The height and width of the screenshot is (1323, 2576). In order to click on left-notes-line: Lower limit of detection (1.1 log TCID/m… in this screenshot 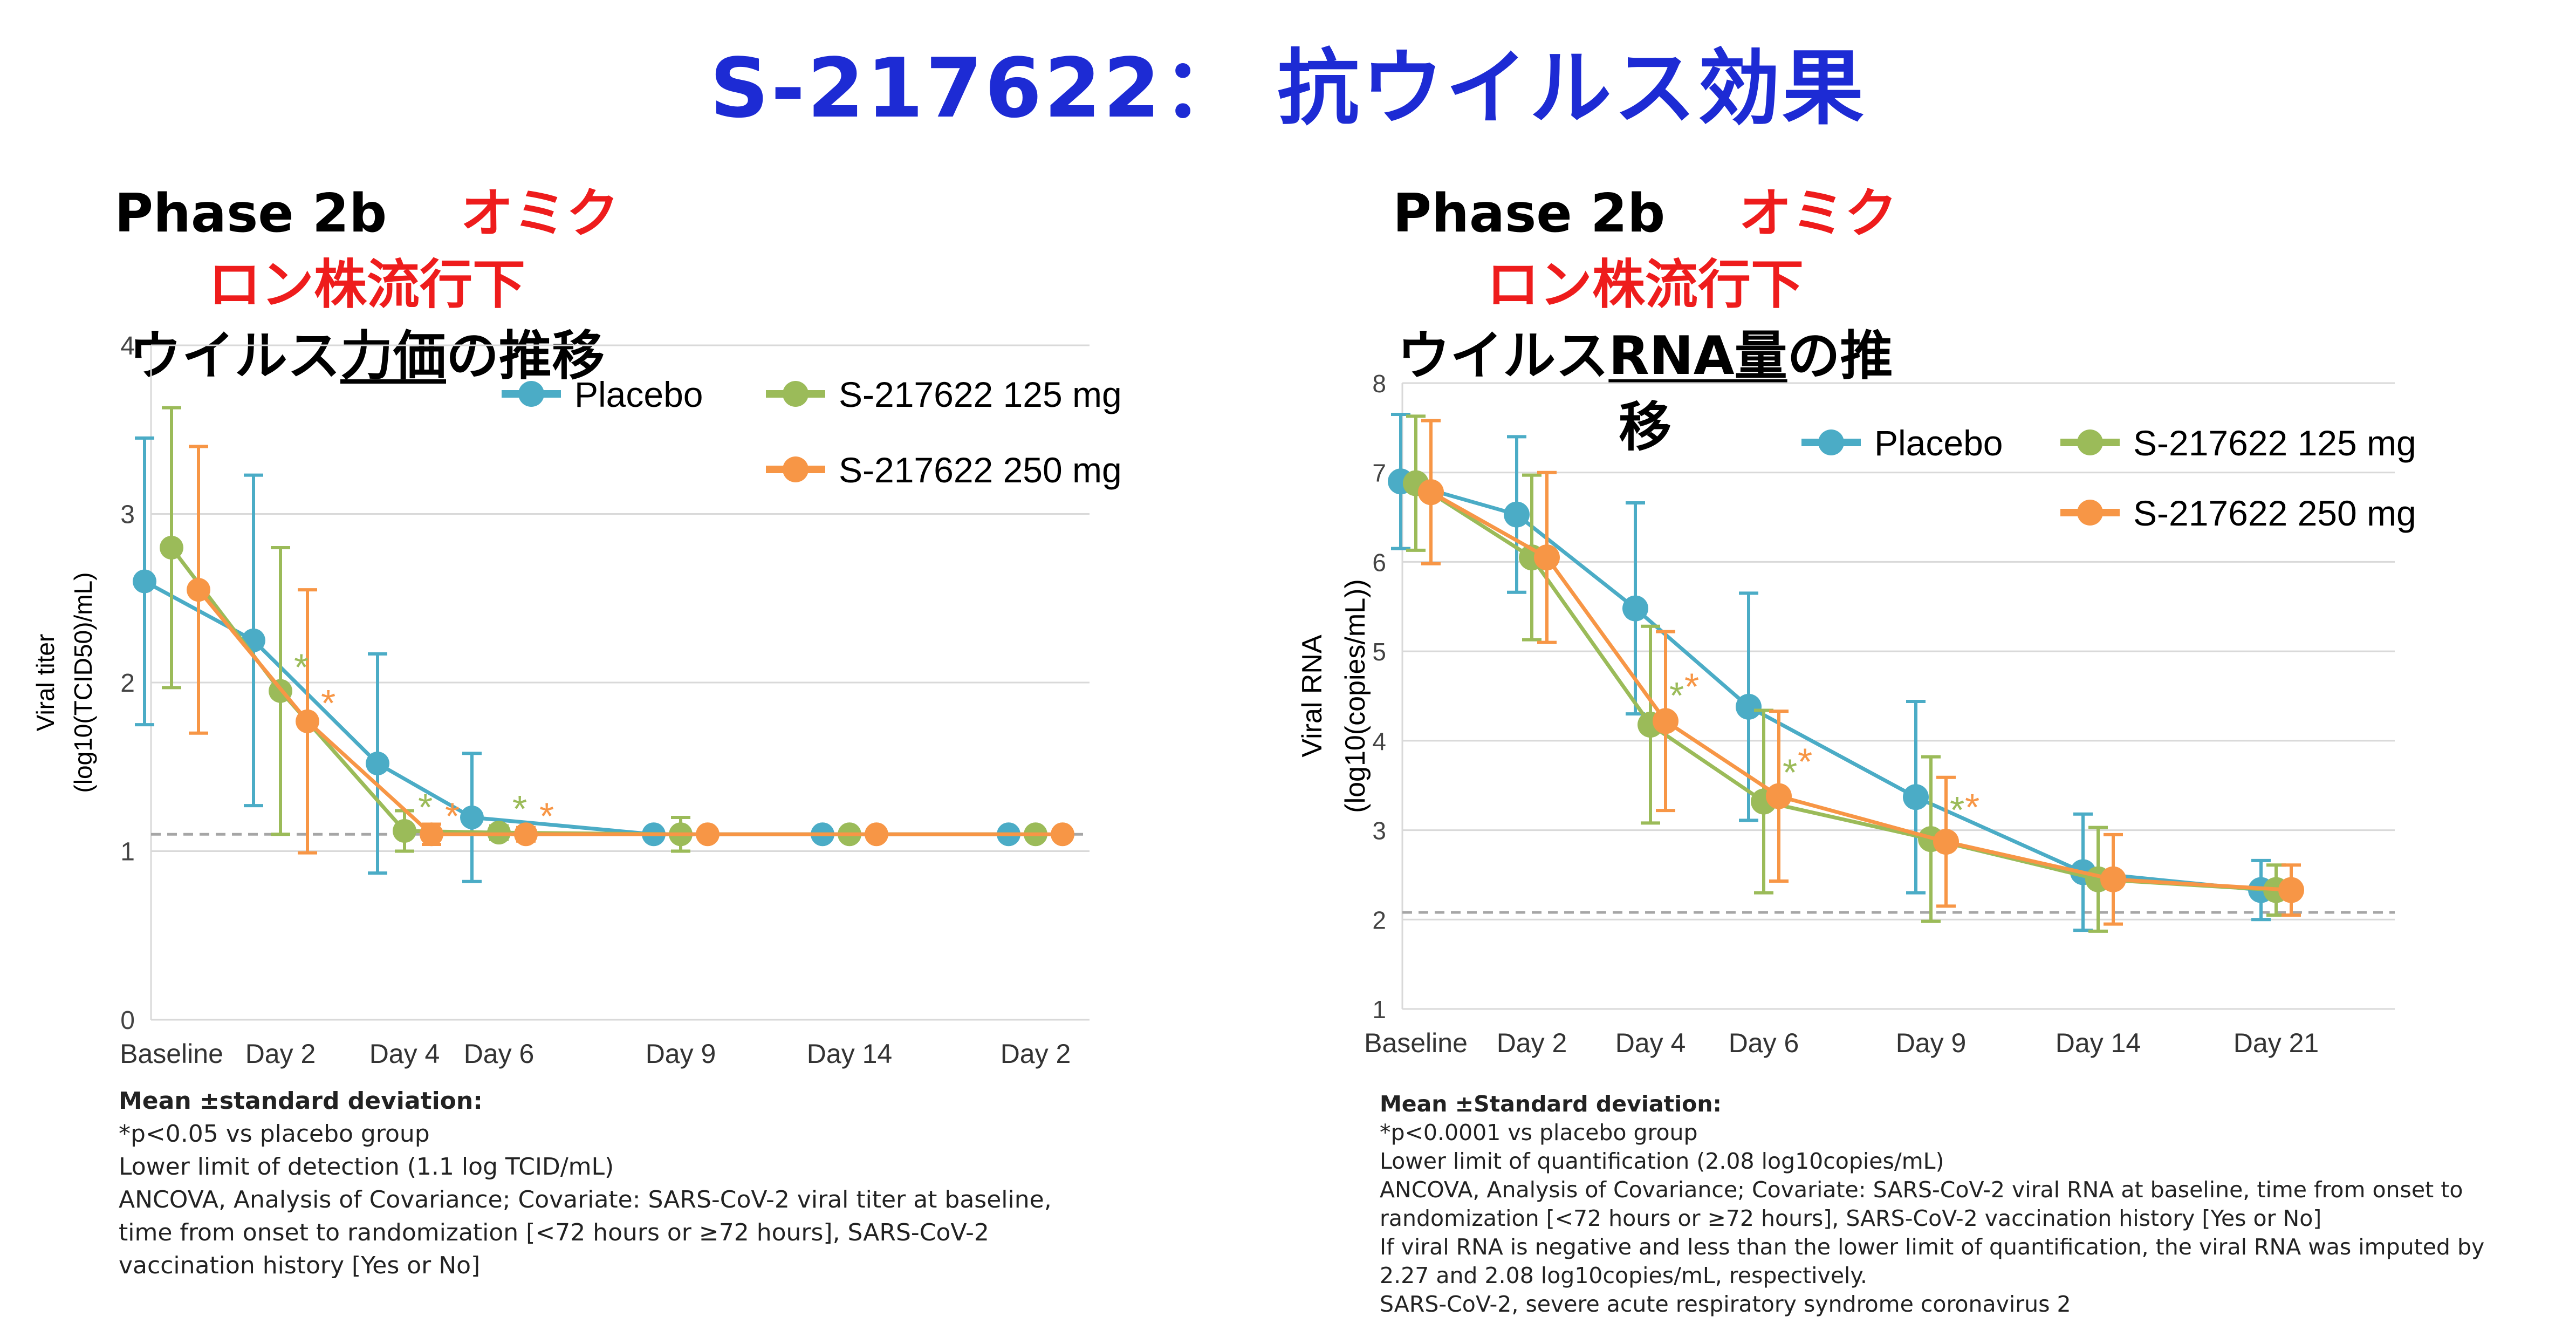, I will do `click(366, 1167)`.